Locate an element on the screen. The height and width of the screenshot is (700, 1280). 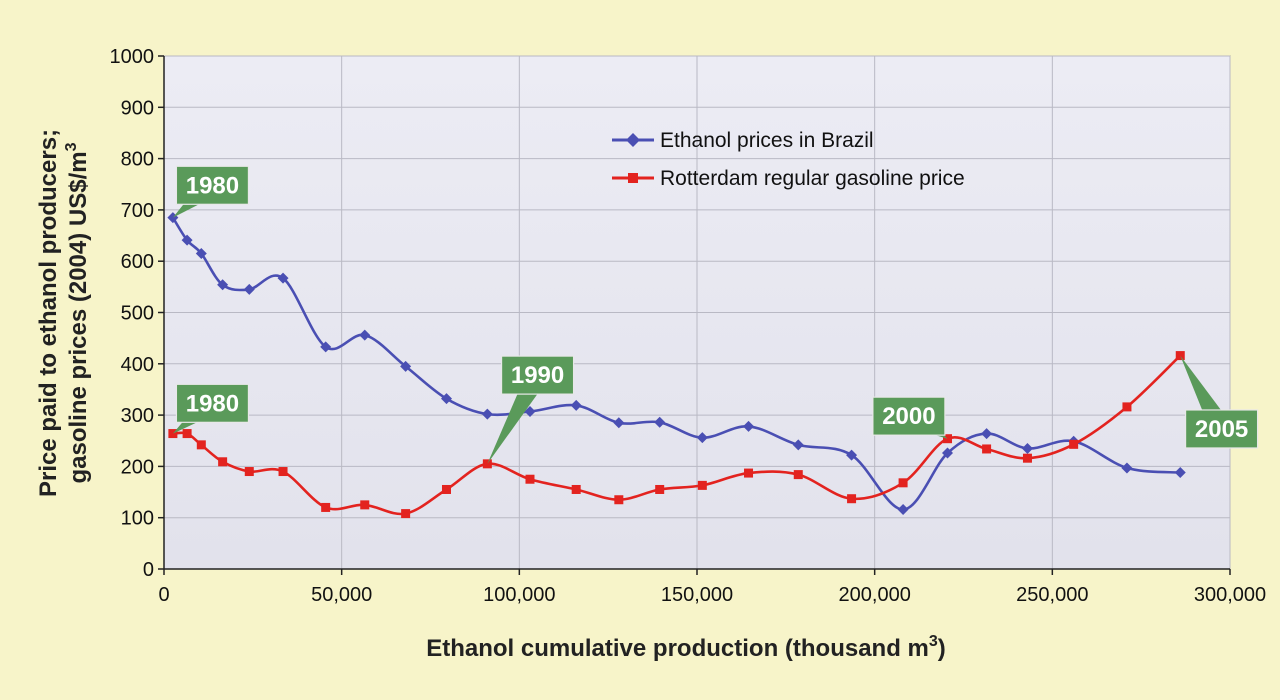
x-tick-label: 300,000 is located at coordinates (1230, 595).